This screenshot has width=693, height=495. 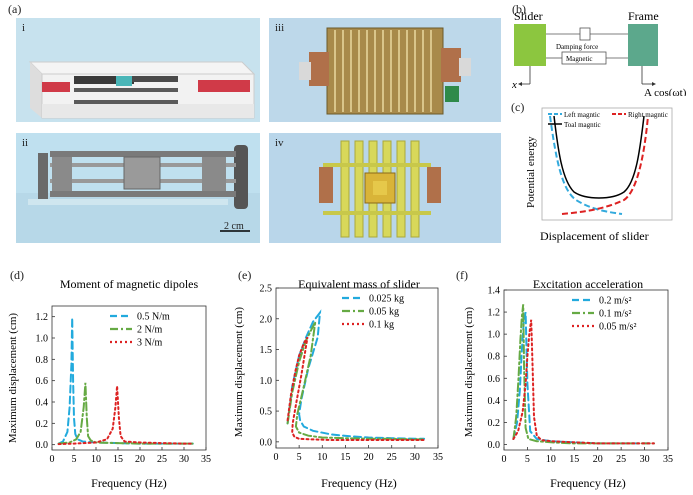 What do you see at coordinates (142, 90) in the screenshot?
I see `device-render-graphic` at bounding box center [142, 90].